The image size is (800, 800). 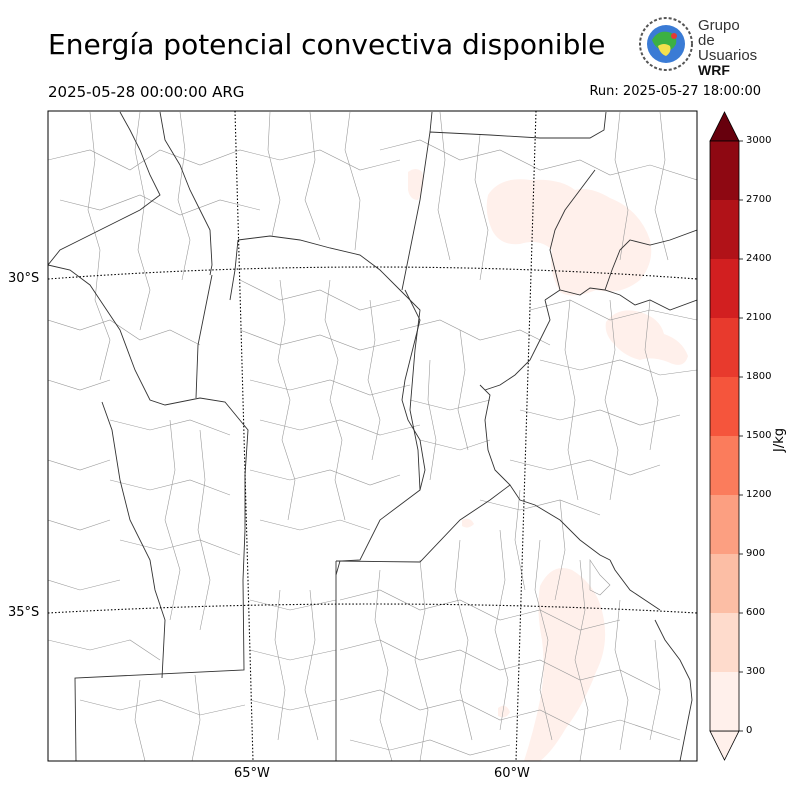 What do you see at coordinates (24, 612) in the screenshot?
I see `lat-label-35s: 35°S` at bounding box center [24, 612].